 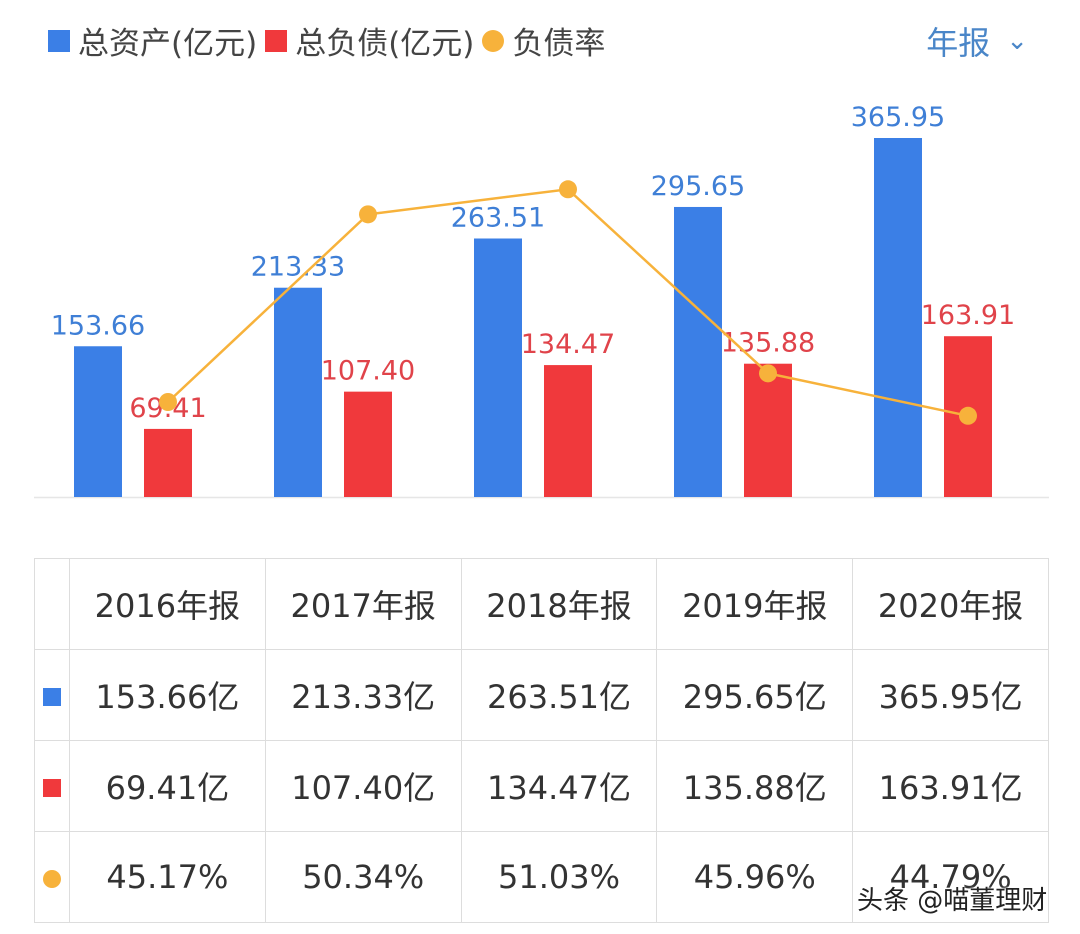 I want to click on legend-swatch-assets, so click(x=59, y=40).